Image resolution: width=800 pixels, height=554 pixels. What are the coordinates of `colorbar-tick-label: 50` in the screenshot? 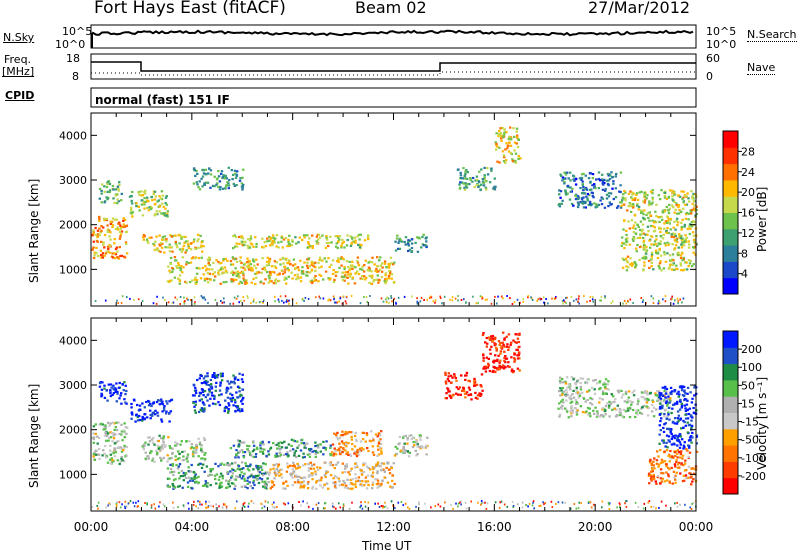 It's located at (748, 385).